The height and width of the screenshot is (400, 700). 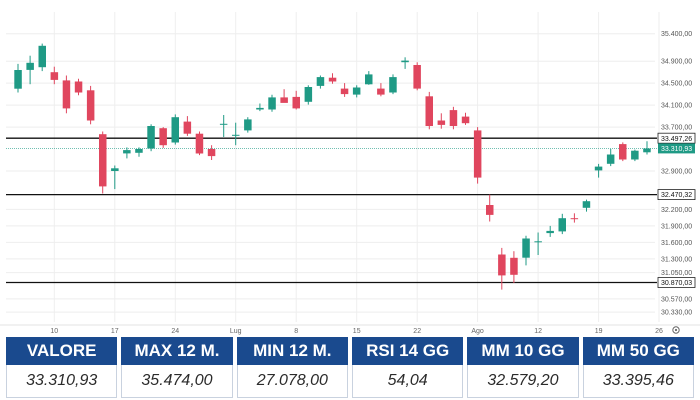 I want to click on x-tick-label: 12, so click(x=538, y=331).